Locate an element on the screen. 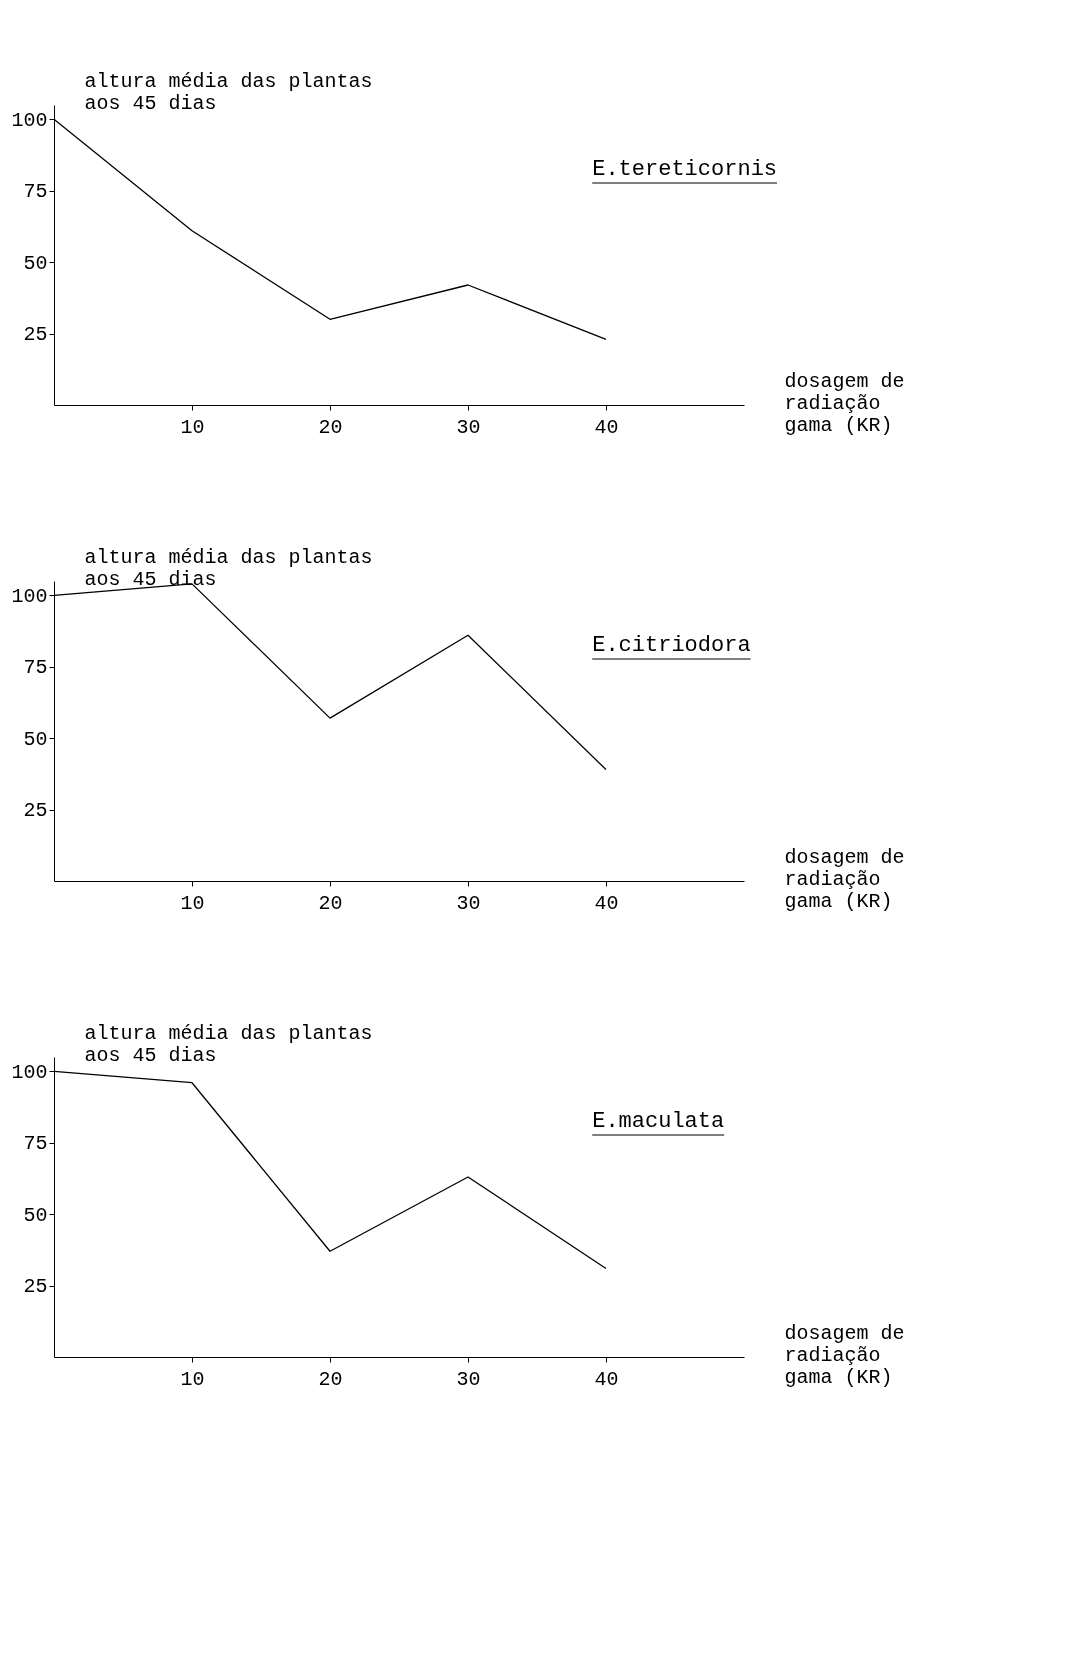  text: E.citriodora is located at coordinates (671, 645).